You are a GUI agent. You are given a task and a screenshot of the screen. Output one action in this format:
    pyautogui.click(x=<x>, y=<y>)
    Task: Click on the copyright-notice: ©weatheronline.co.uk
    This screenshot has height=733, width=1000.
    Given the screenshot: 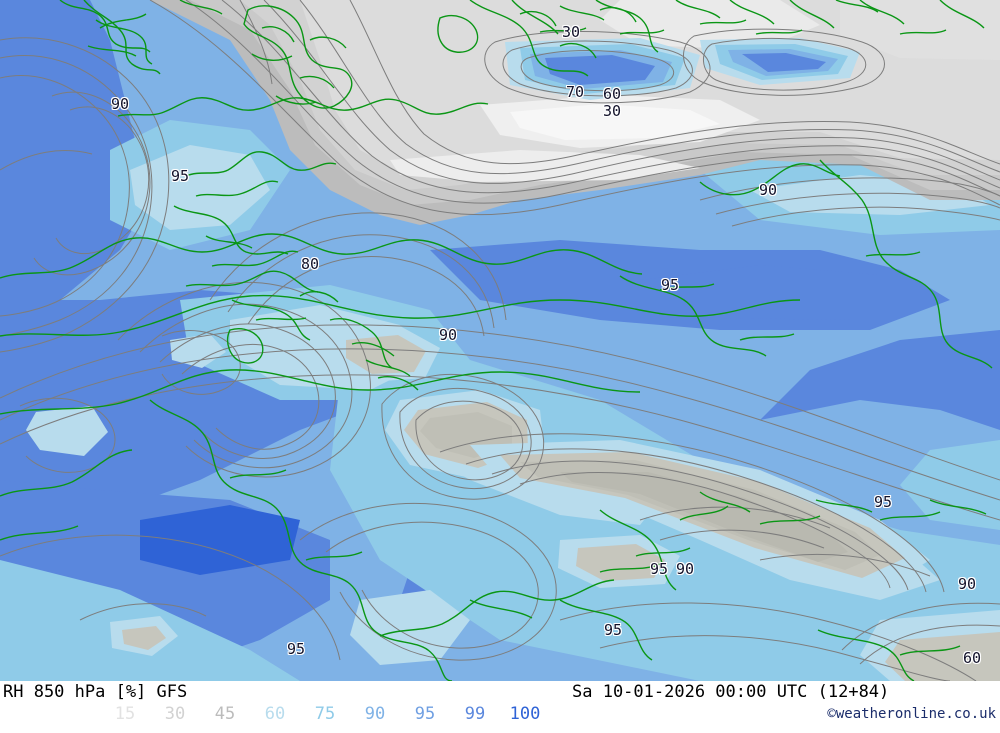 What is the action you would take?
    pyautogui.click(x=911, y=714)
    